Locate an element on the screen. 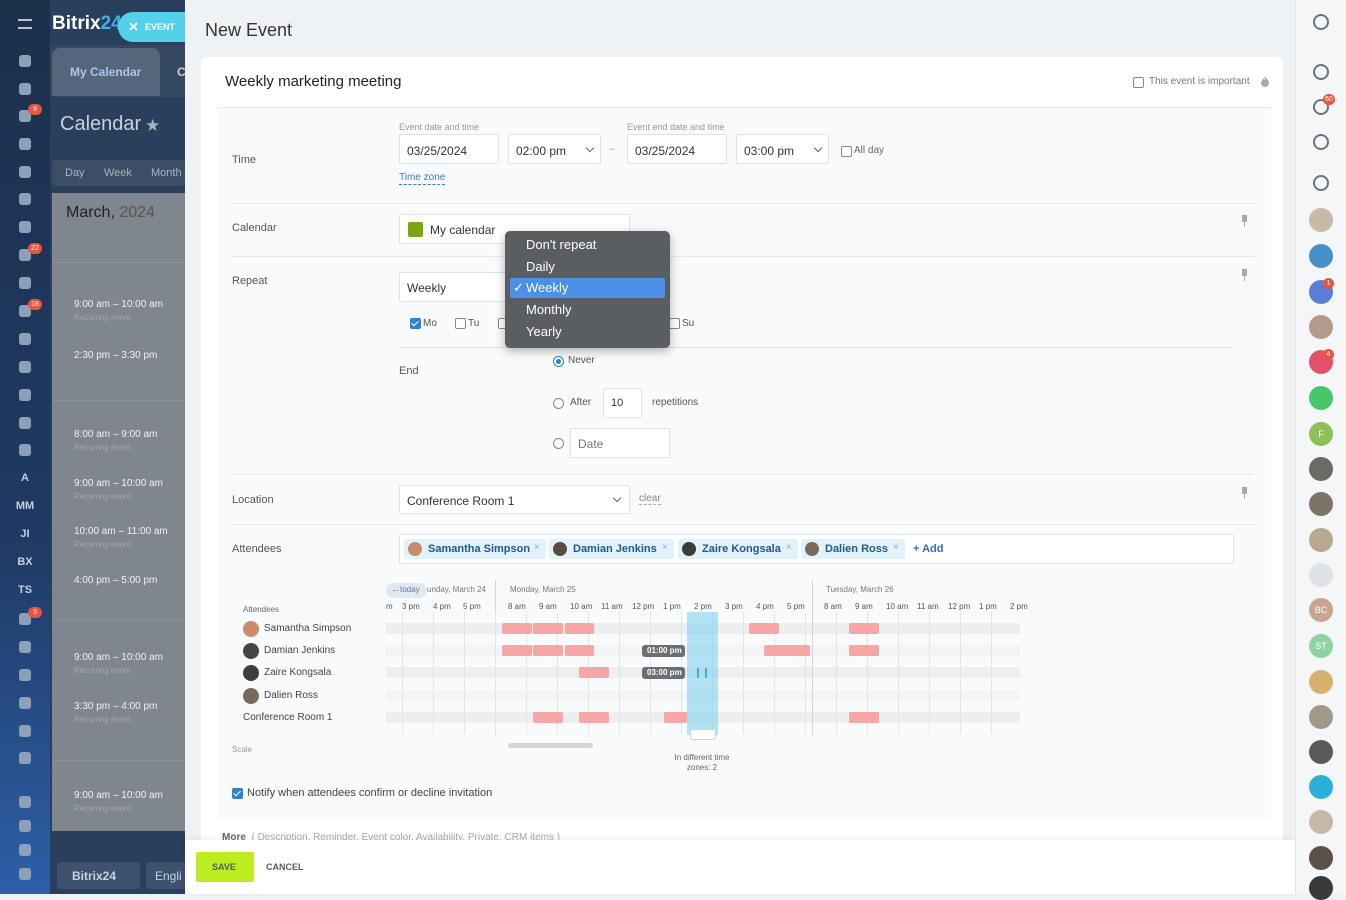  avatar: ST is located at coordinates (1321, 646).